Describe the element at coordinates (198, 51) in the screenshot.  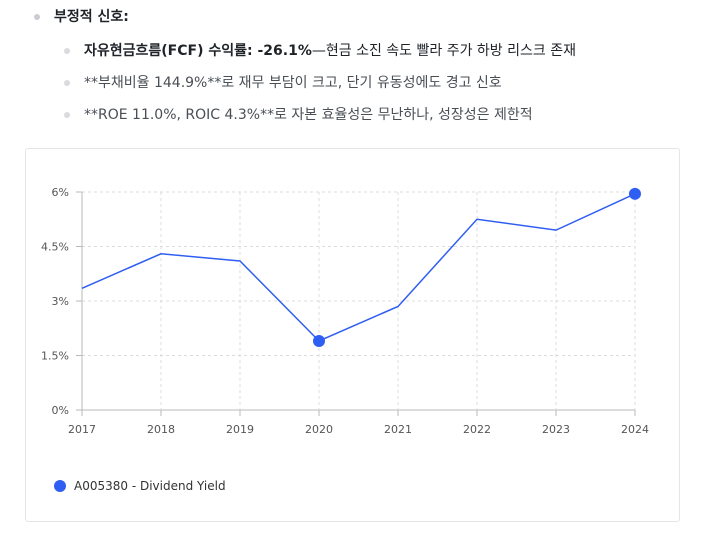
I see `list-item-bold: 자유현금흐름(FCF) 수익률: -26.1%` at that location.